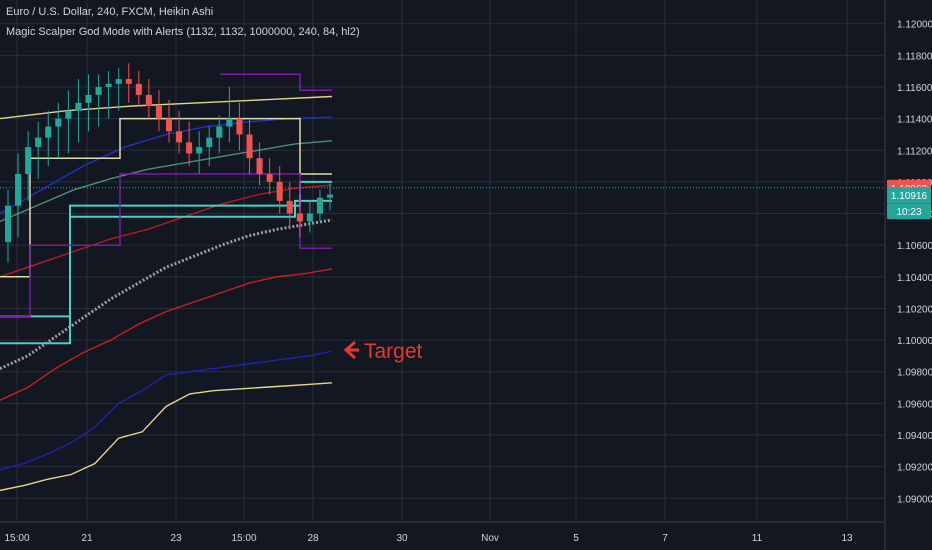 The height and width of the screenshot is (550, 932). I want to click on arrow-left-icon, so click(351, 350).